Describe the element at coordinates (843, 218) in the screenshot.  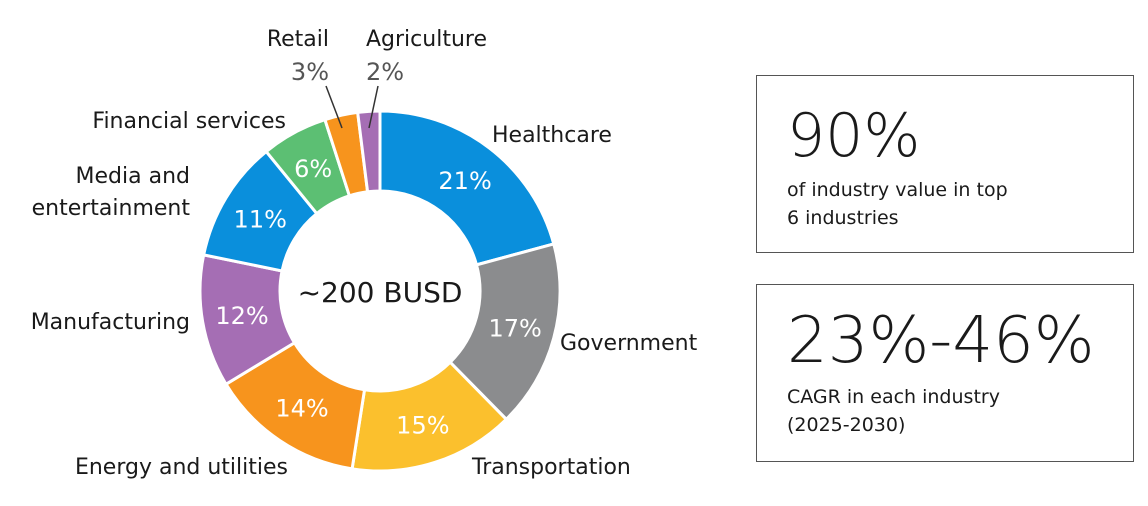
I see `stat-description-line: 6 industries` at that location.